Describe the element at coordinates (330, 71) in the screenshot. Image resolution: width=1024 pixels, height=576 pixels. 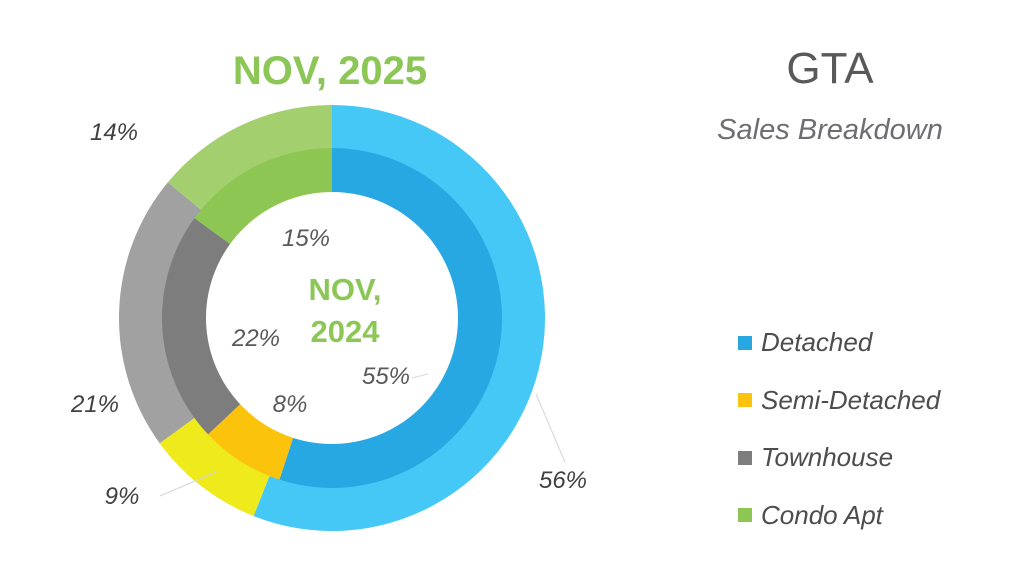
I see `outer-ring-period-label: NOV, 2025` at that location.